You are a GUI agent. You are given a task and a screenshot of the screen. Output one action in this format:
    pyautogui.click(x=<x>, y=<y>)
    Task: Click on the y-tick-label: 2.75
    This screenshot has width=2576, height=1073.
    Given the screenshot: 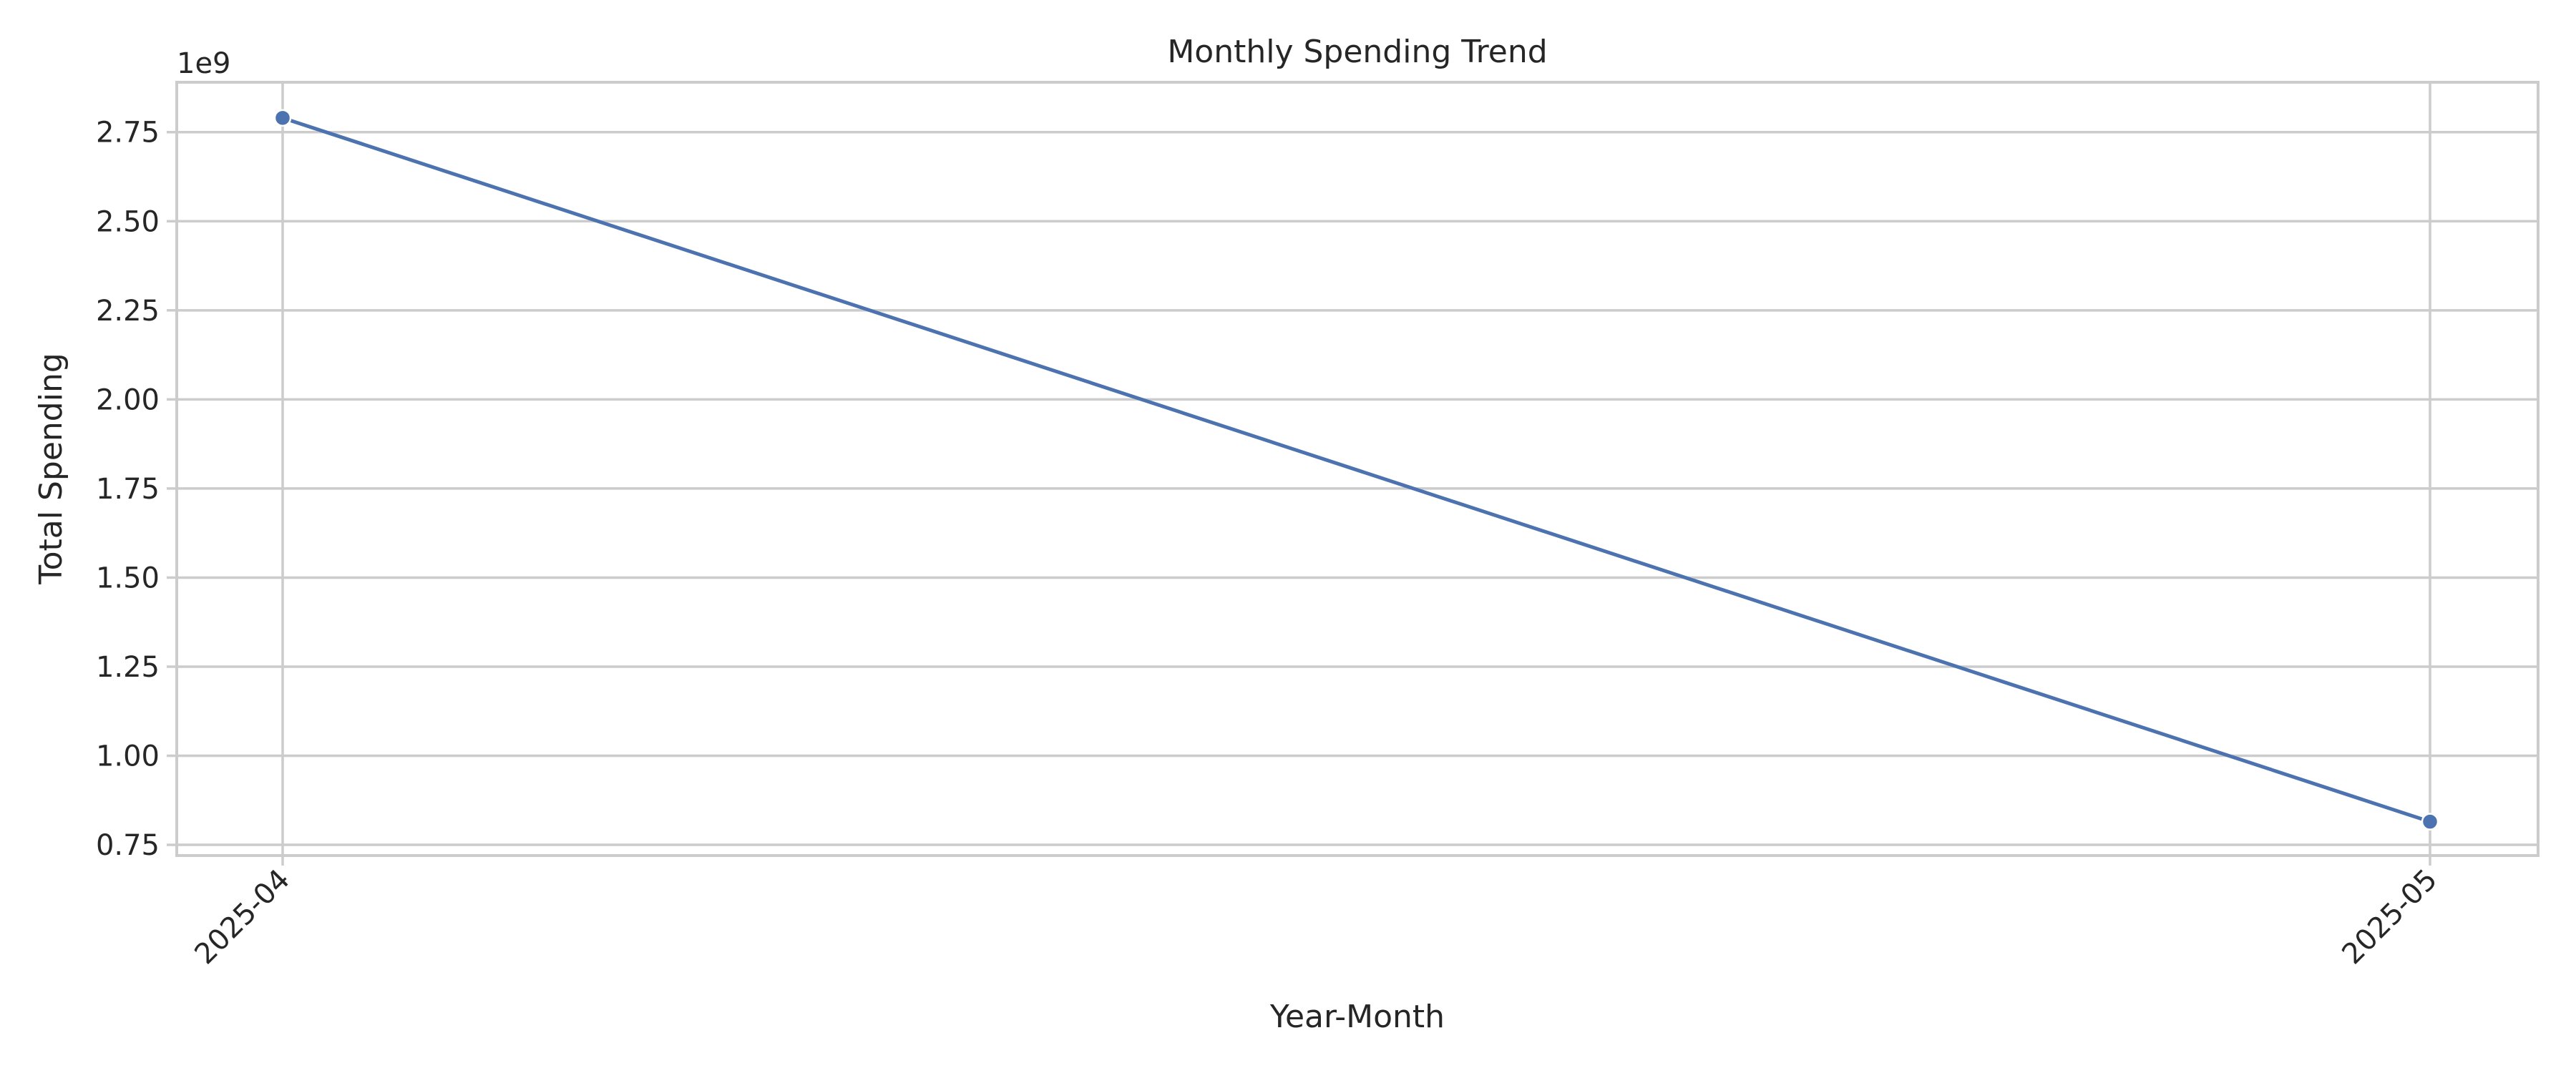 What is the action you would take?
    pyautogui.click(x=128, y=133)
    